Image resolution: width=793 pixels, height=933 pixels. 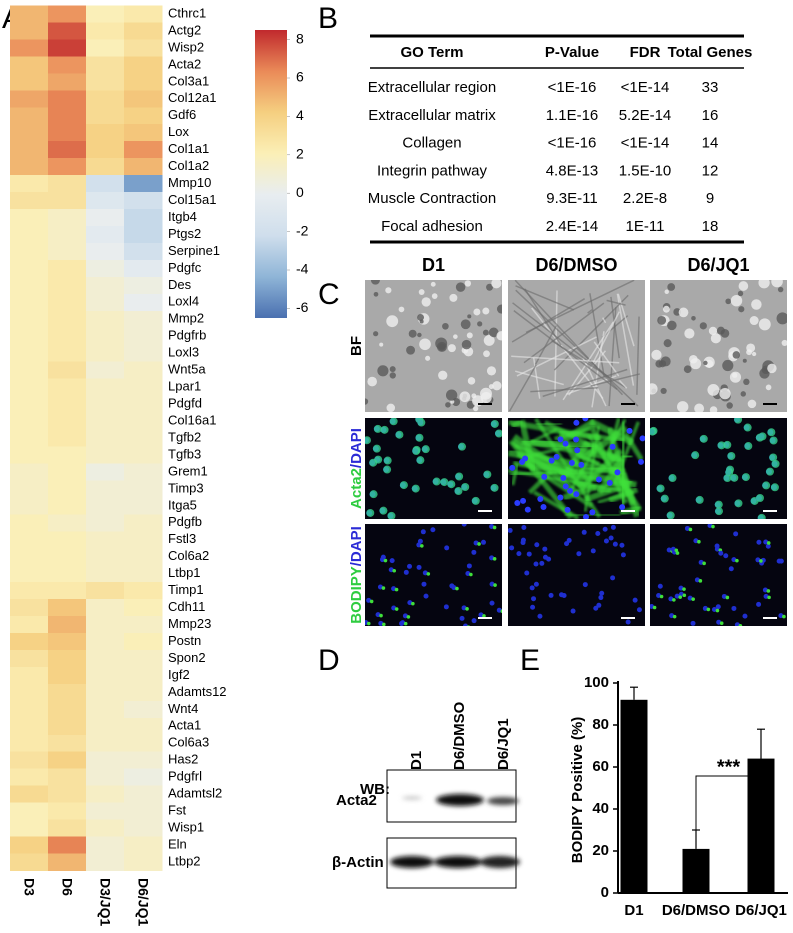 What do you see at coordinates (29, 887) in the screenshot?
I see `column-label: D3` at bounding box center [29, 887].